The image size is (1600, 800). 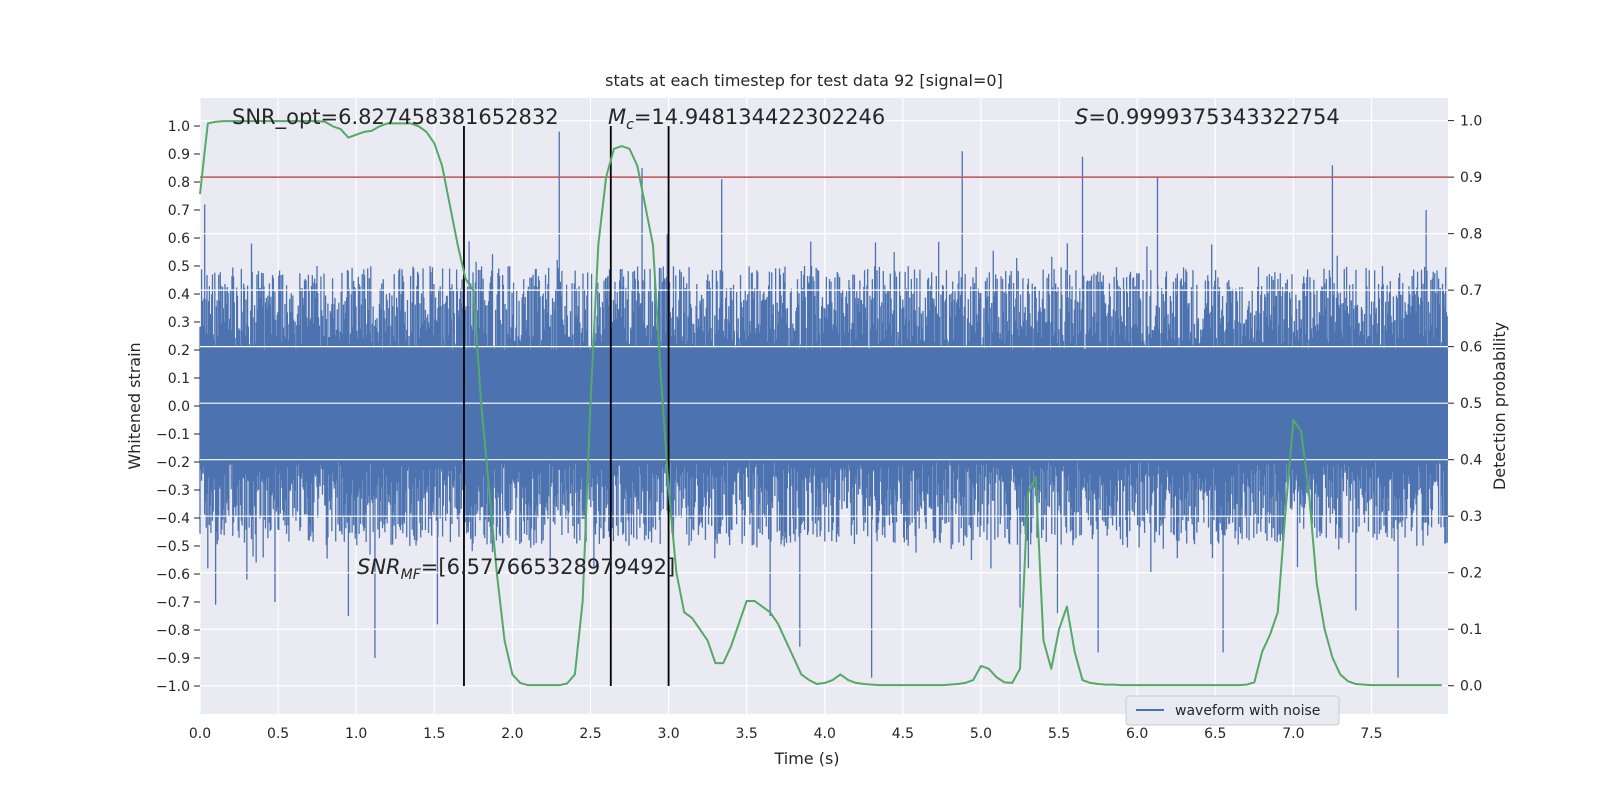 What do you see at coordinates (1471, 630) in the screenshot?
I see `y2-tick-label: 0.1` at bounding box center [1471, 630].